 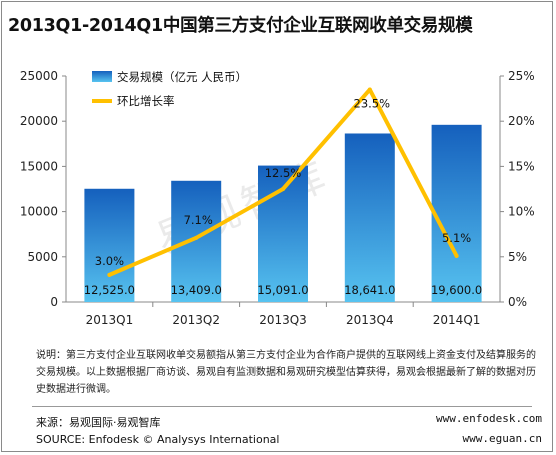 What do you see at coordinates (146, 101) in the screenshot?
I see `legend-label-line: 环比增长率` at bounding box center [146, 101].